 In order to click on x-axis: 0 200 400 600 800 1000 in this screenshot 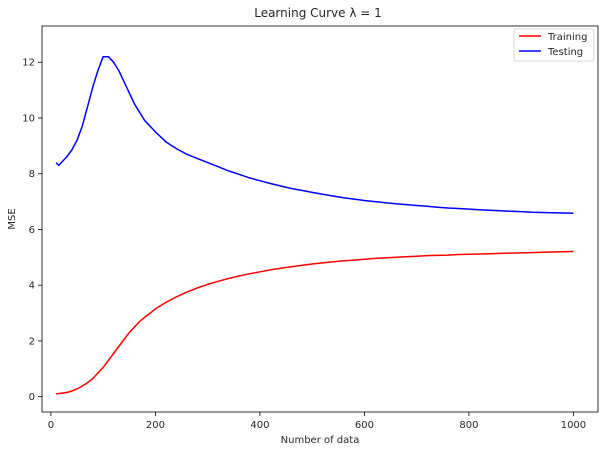, I will do `click(317, 421)`.